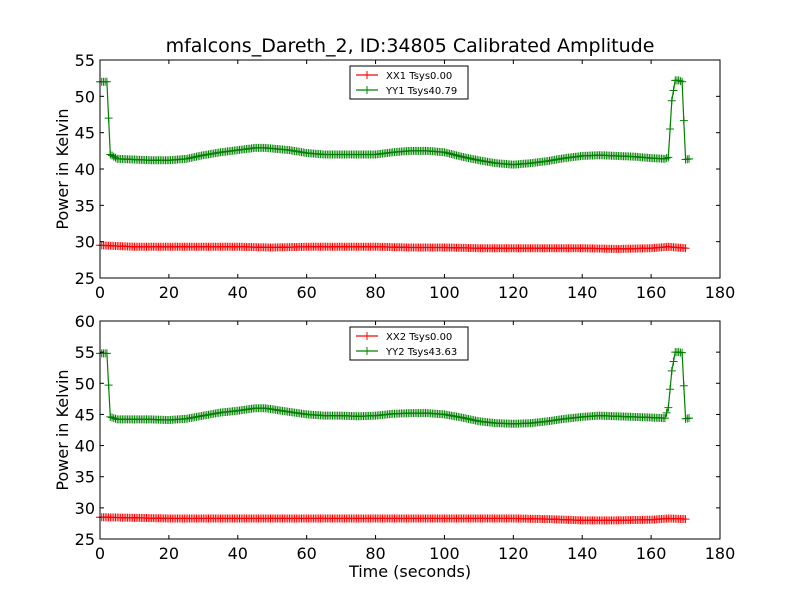 This screenshot has width=800, height=600. What do you see at coordinates (169, 553) in the screenshot?
I see `bottom-x-tick-label: 20` at bounding box center [169, 553].